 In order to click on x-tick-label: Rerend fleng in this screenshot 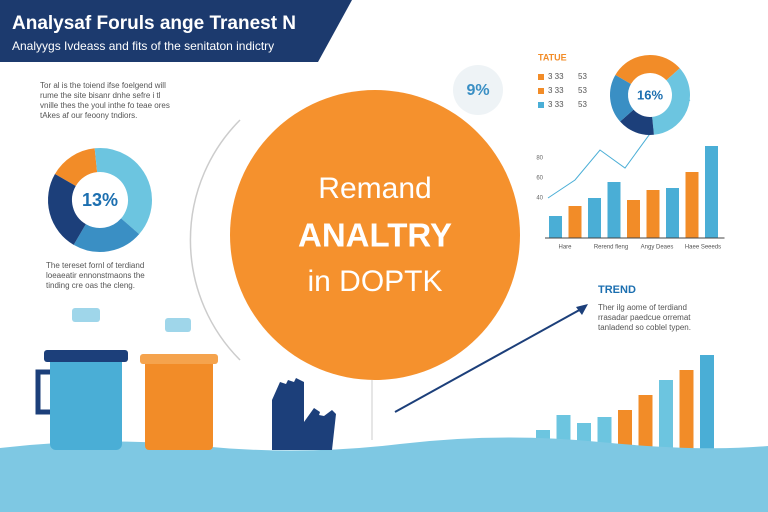, I will do `click(611, 248)`.